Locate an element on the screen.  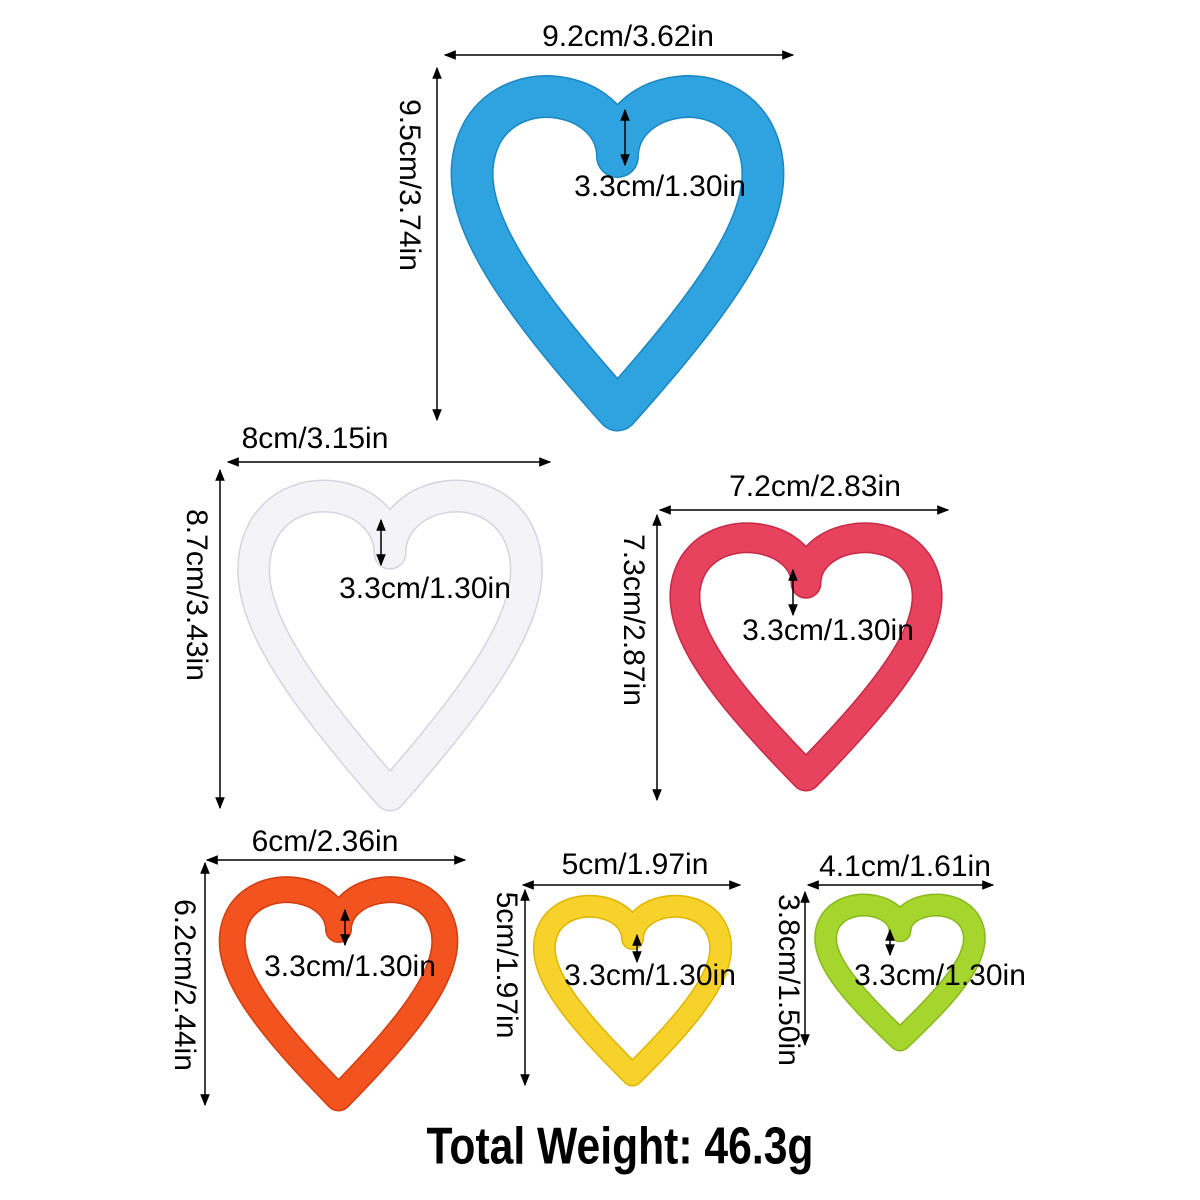
height-label: 8.7cm/3.43in is located at coordinates (196, 595).